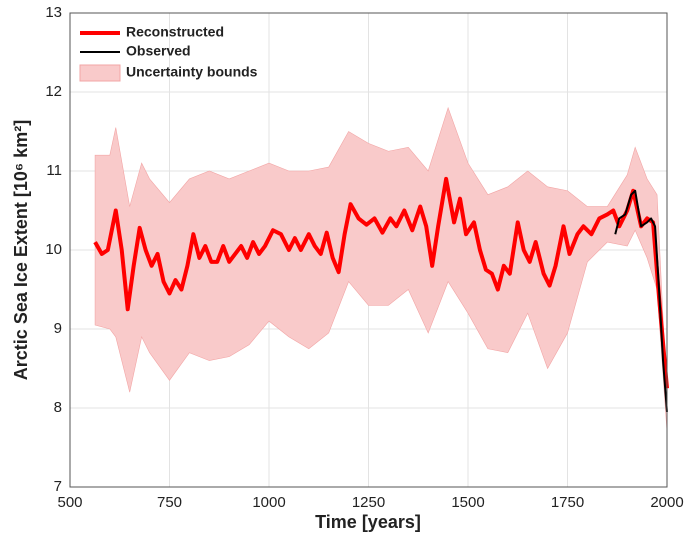  What do you see at coordinates (158, 51) in the screenshot?
I see `legend-label: Observed` at bounding box center [158, 51].